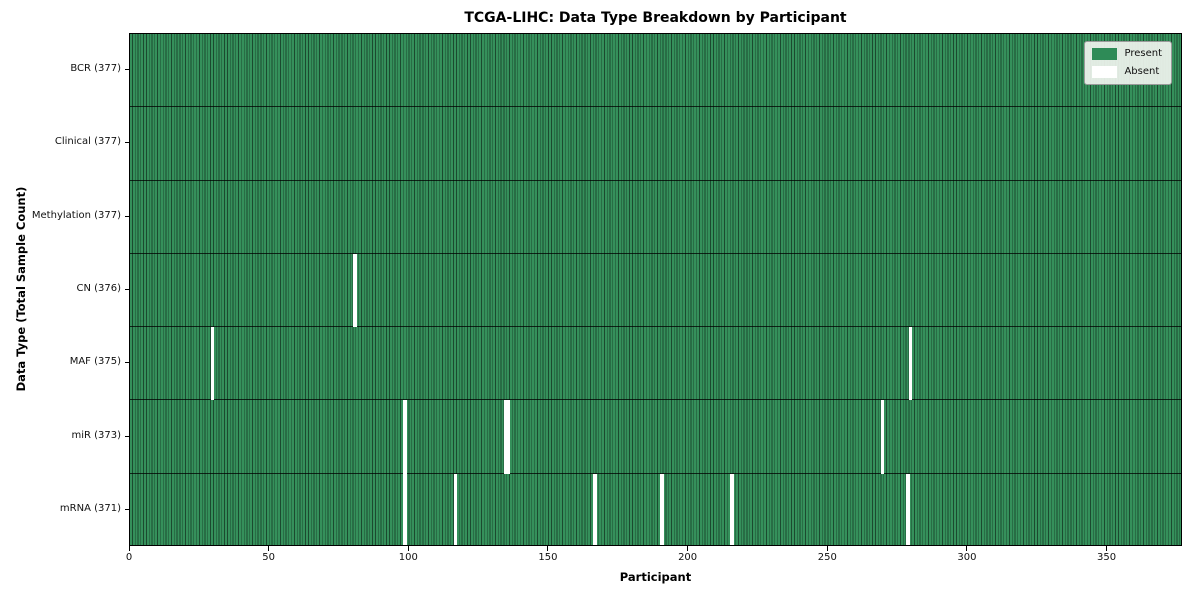  What do you see at coordinates (268, 557) in the screenshot?
I see `x-tick-label: 50` at bounding box center [268, 557].